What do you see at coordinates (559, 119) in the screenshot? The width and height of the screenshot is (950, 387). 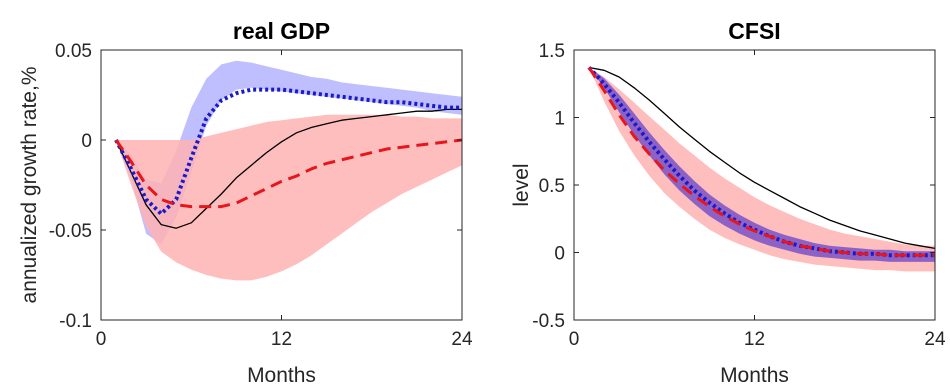 I see `y-tick-label: 1` at bounding box center [559, 119].